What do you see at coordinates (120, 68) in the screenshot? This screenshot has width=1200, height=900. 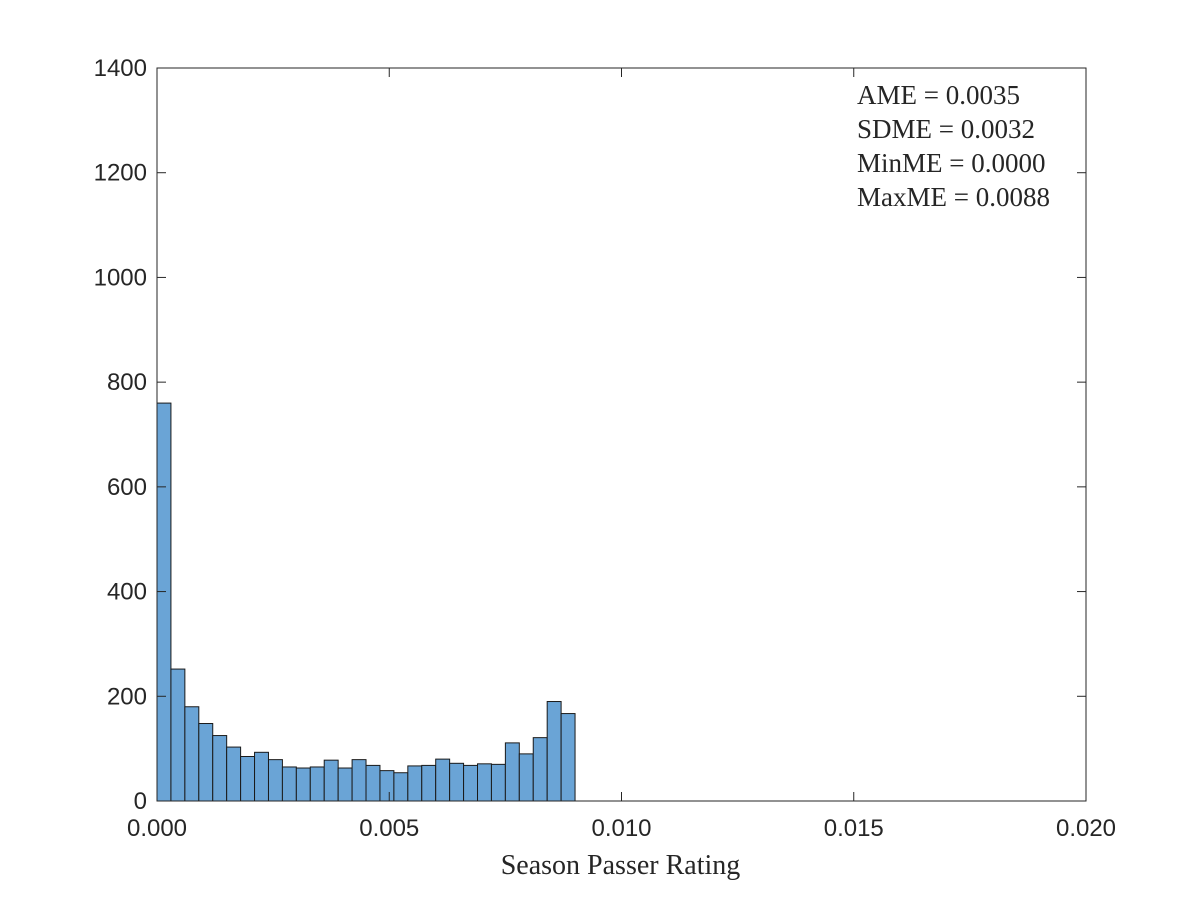 I see `y-tick-label: 1400` at bounding box center [120, 68].